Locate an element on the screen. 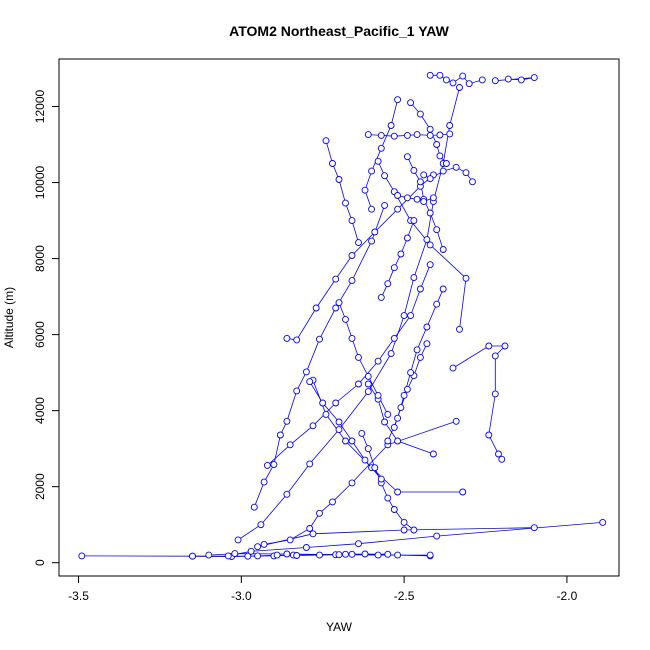 This screenshot has width=650, height=650. y-axis: 0 2000 4000 6000 8000 10000 12000 is located at coordinates (46, 327).